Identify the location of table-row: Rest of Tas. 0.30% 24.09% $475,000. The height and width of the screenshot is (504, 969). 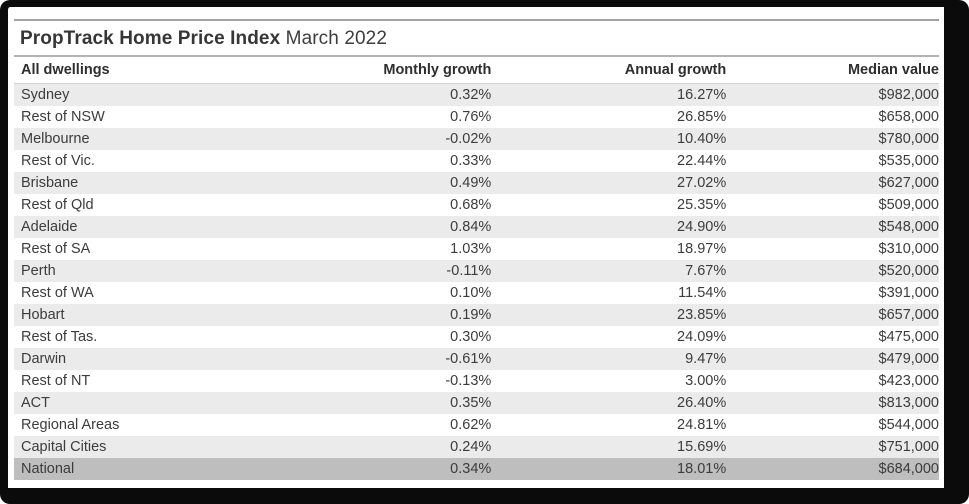
(476, 337).